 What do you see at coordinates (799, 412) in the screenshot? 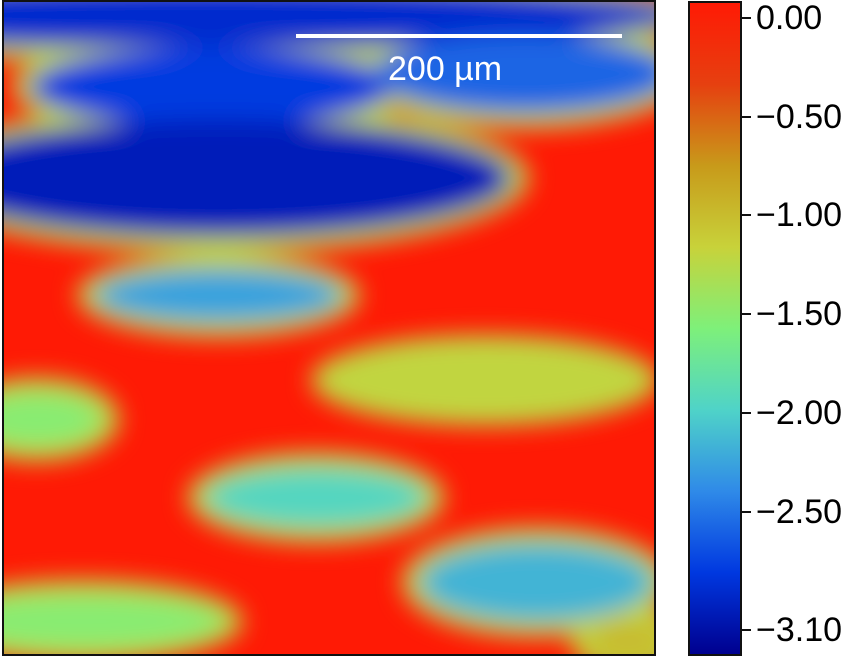
I see `colorbar-tick-label: −2.00` at bounding box center [799, 412].